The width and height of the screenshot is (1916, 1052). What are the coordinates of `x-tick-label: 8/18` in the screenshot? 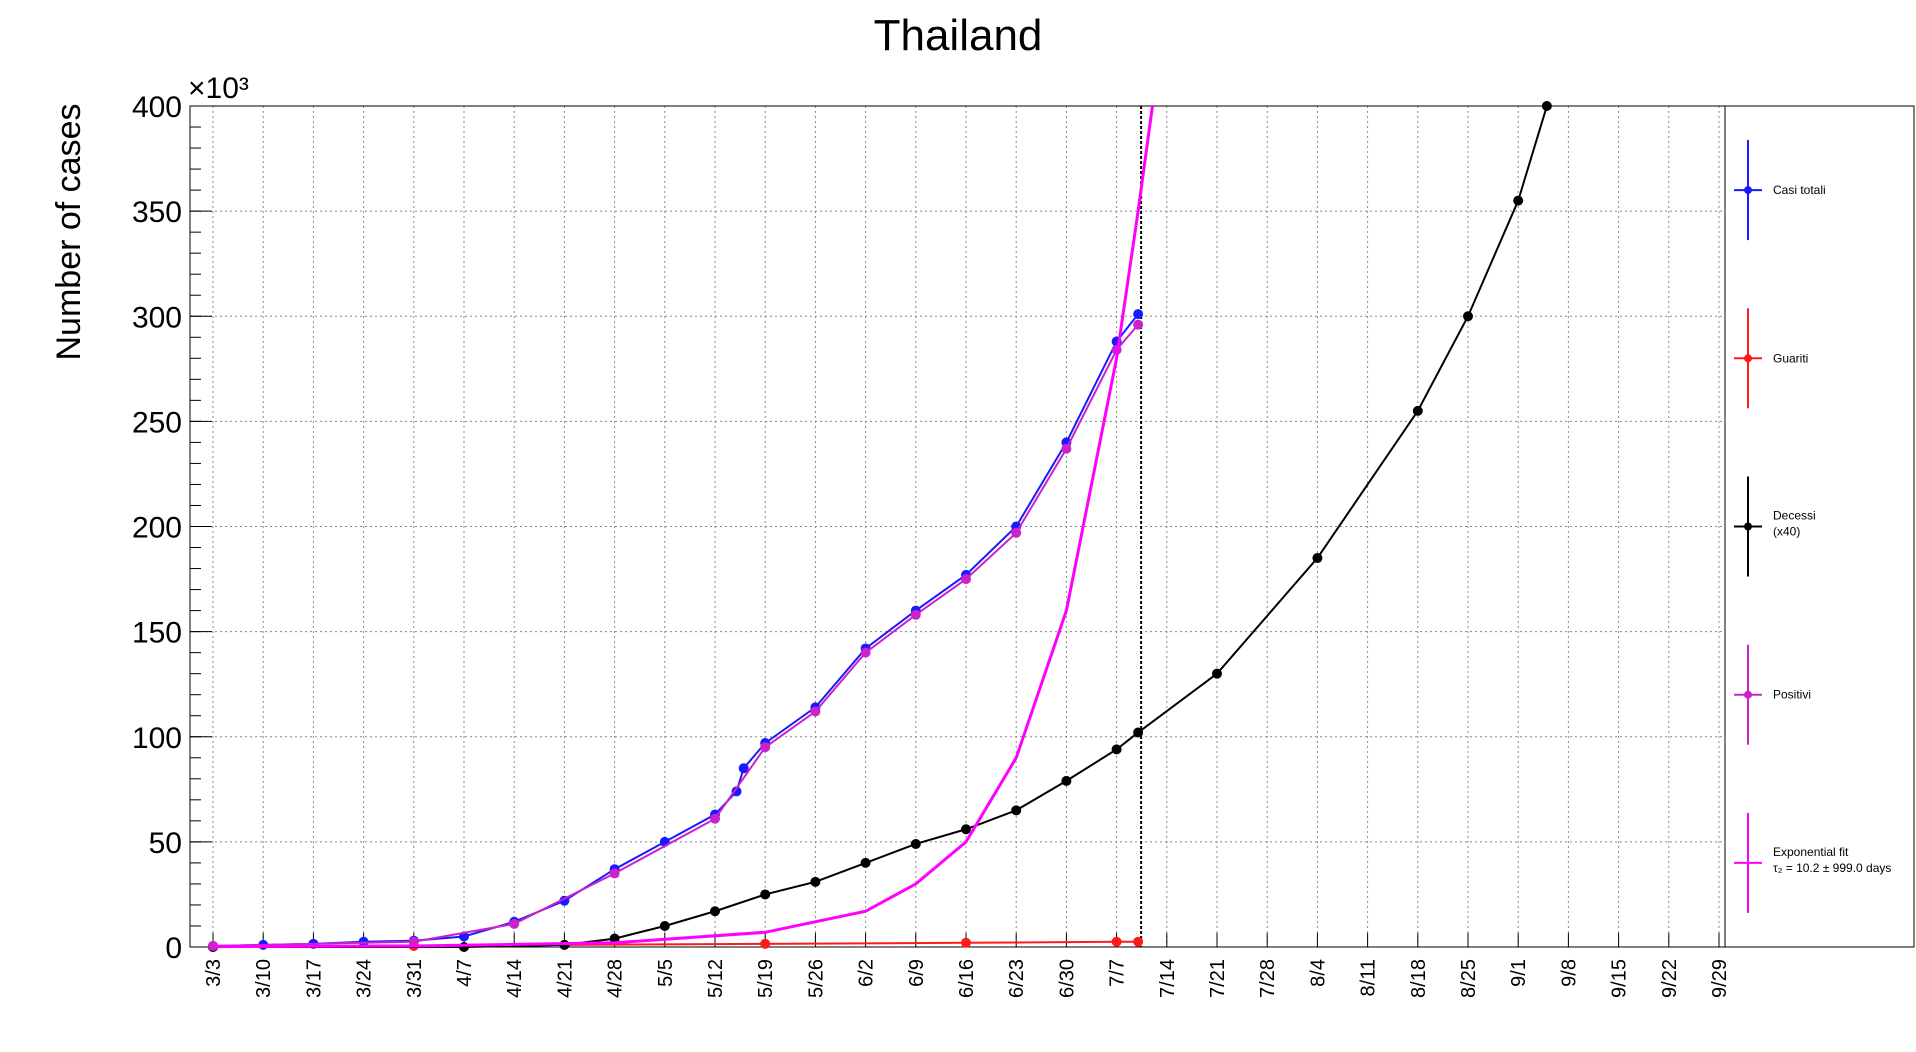 It's located at (1419, 978).